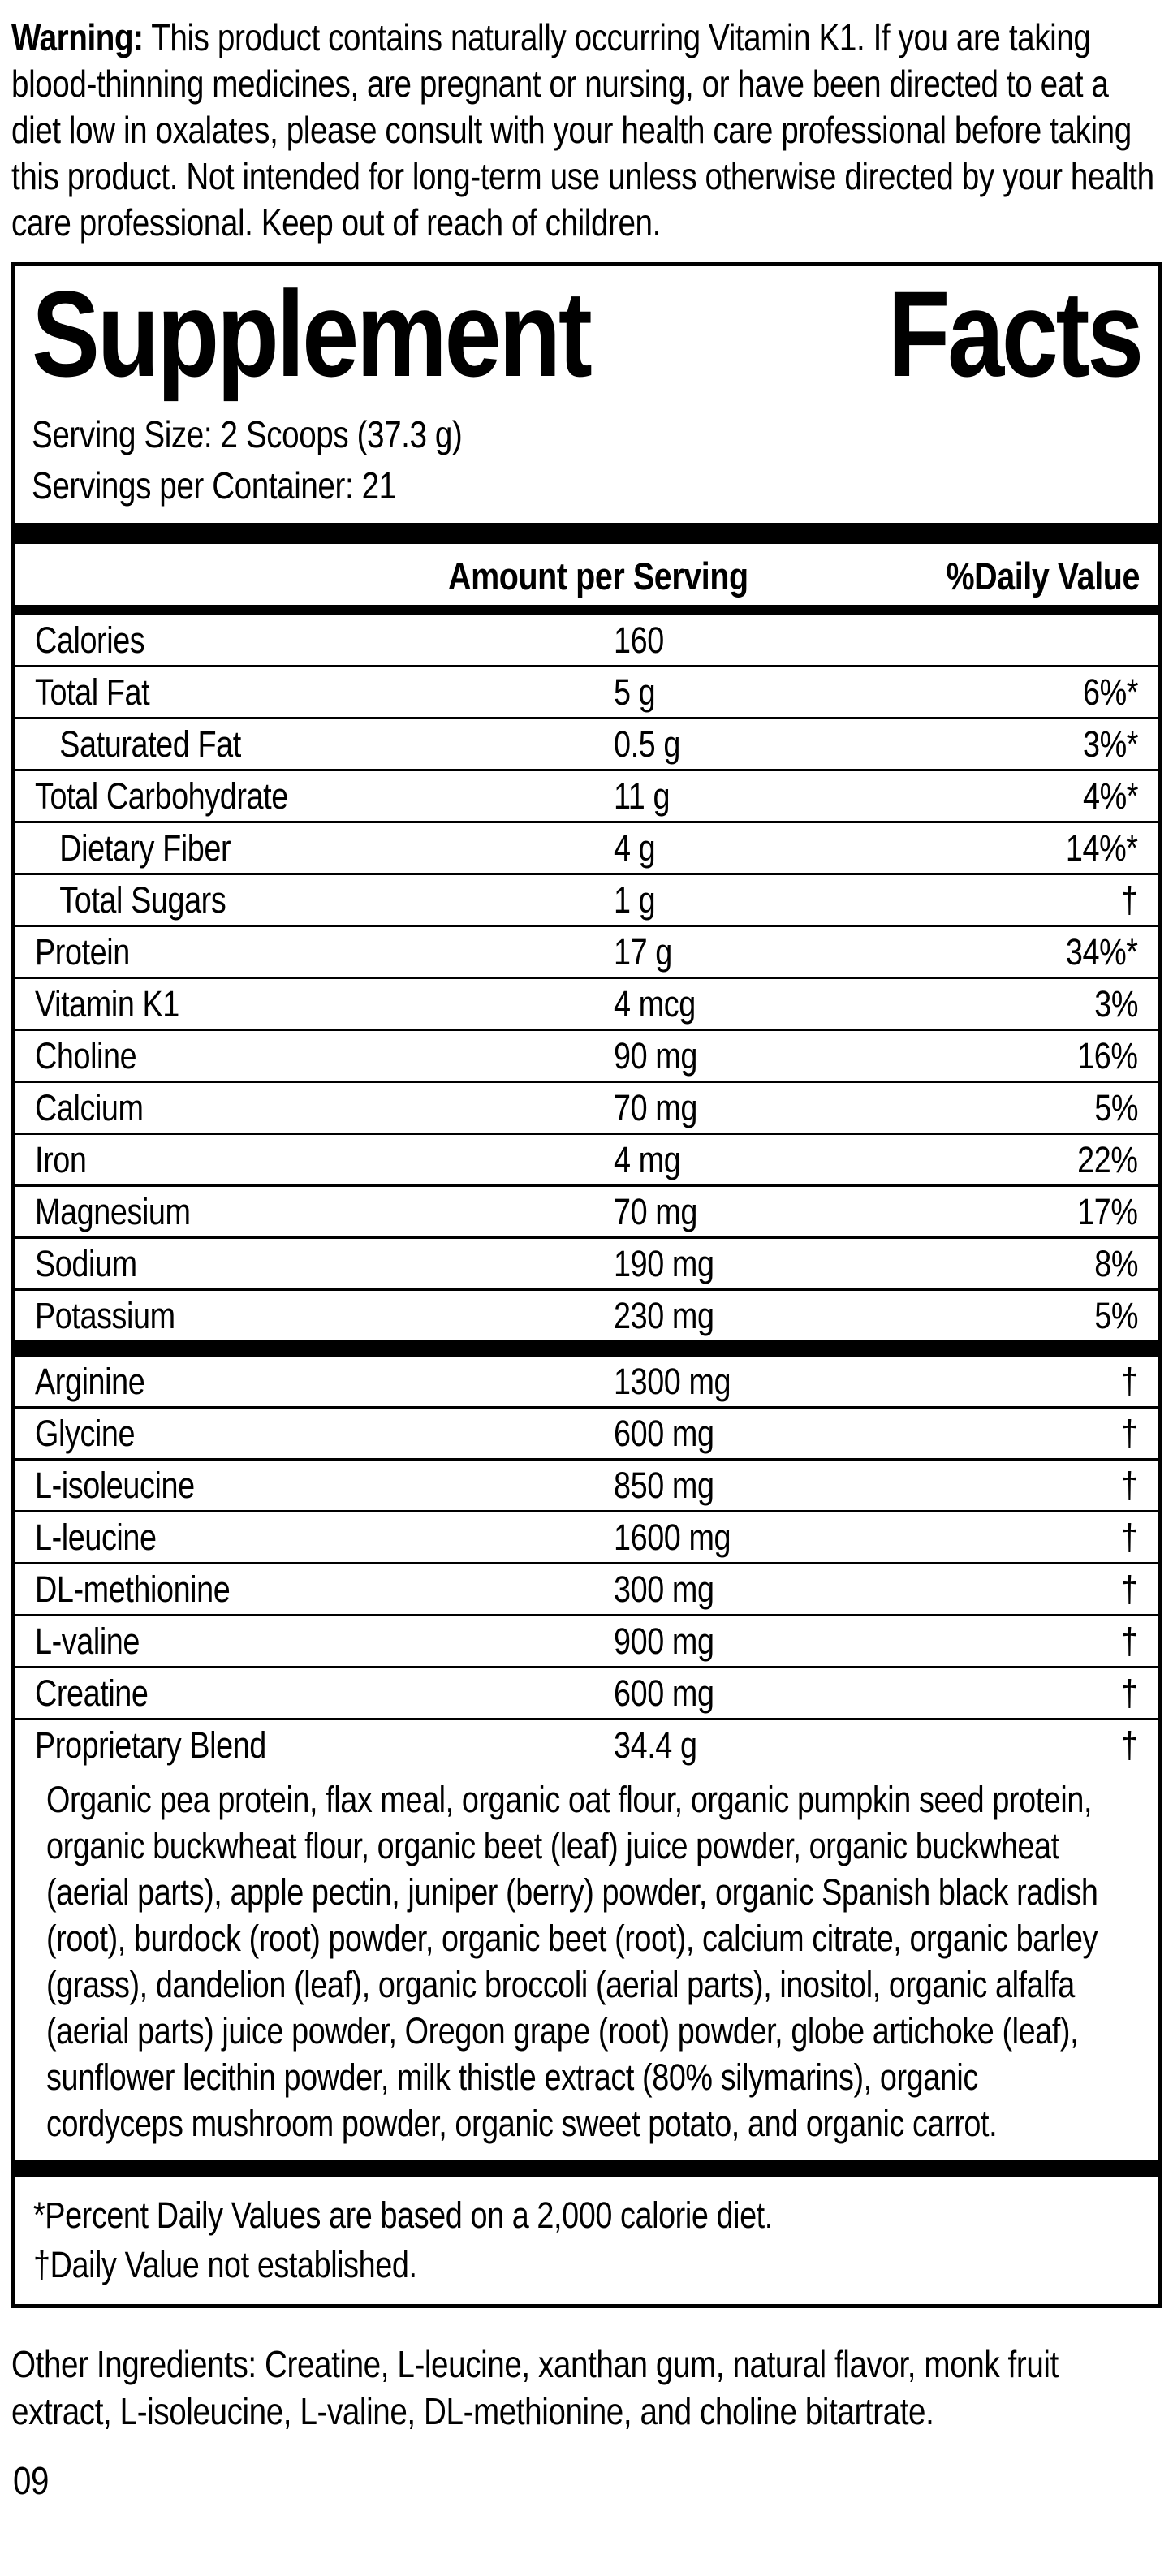 Image resolution: width=1173 pixels, height=2576 pixels. I want to click on nutrient-row: Magnesium 70 mg 17%, so click(586, 1210).